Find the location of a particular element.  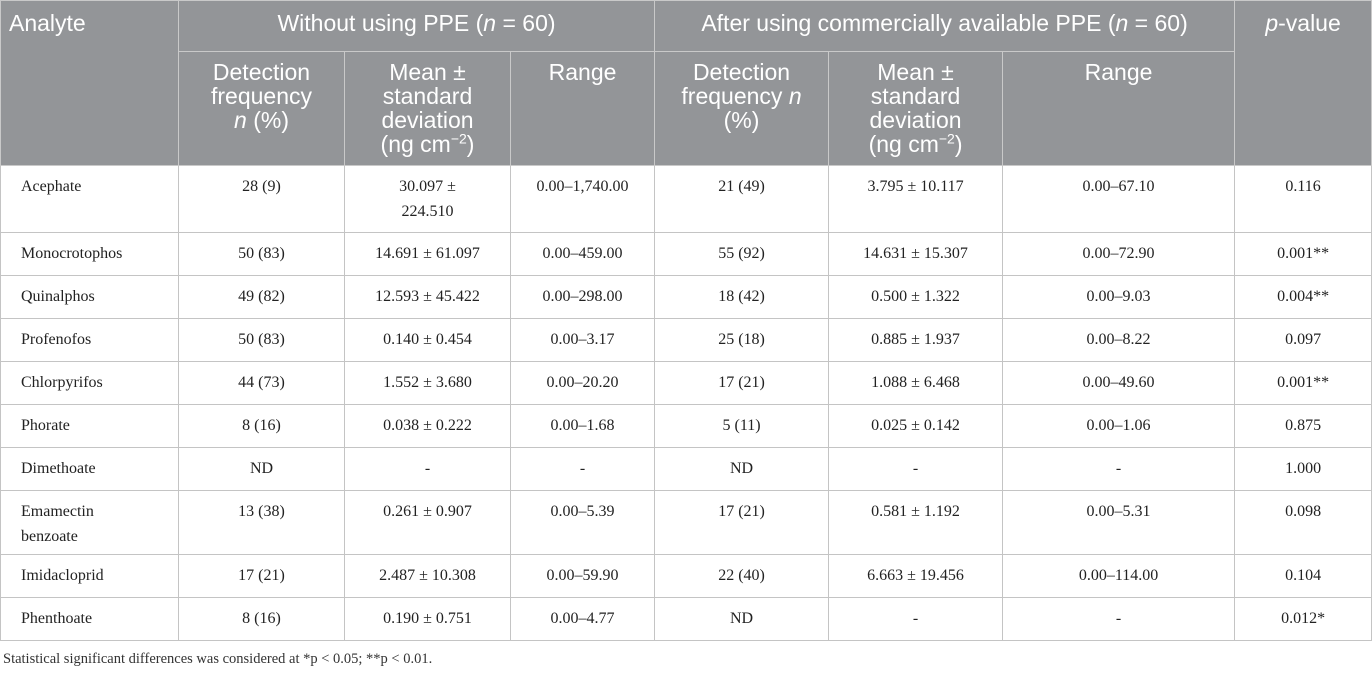

g1-mean-cell: 1.552 ± 3.680 is located at coordinates (427, 383).